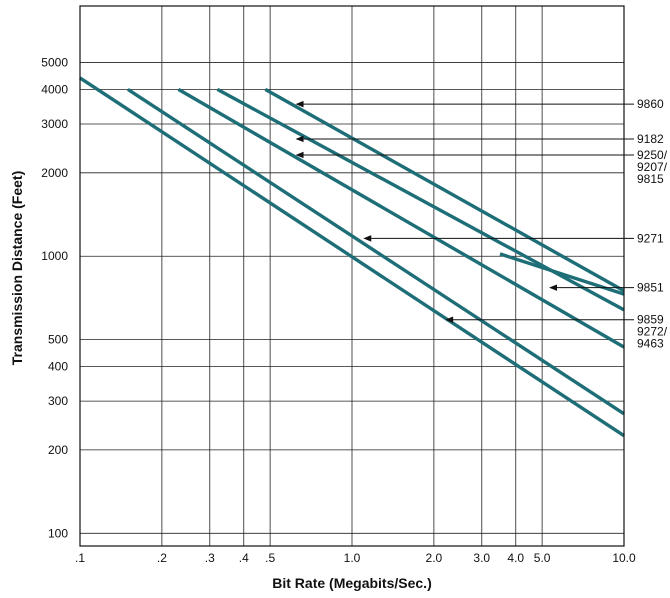 The height and width of the screenshot is (598, 670). Describe the element at coordinates (54, 89) in the screenshot. I see `y-tick-label: 4000` at that location.